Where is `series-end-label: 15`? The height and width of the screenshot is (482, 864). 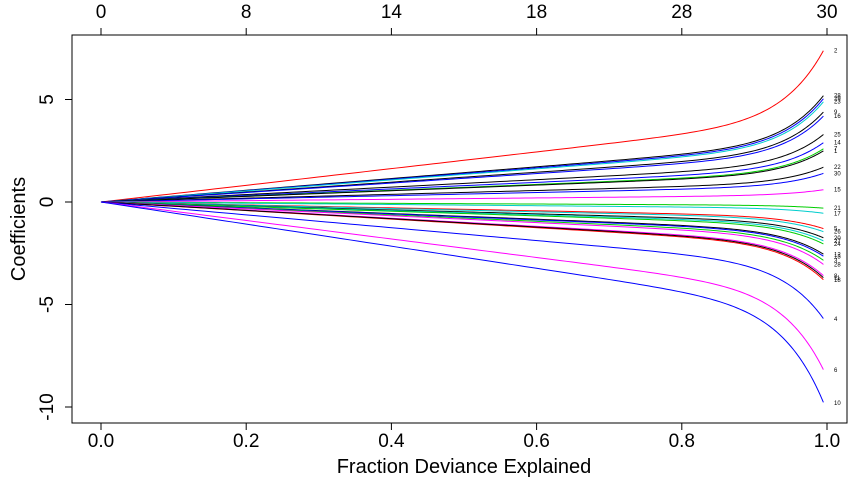
series-end-label: 15 is located at coordinates (837, 191).